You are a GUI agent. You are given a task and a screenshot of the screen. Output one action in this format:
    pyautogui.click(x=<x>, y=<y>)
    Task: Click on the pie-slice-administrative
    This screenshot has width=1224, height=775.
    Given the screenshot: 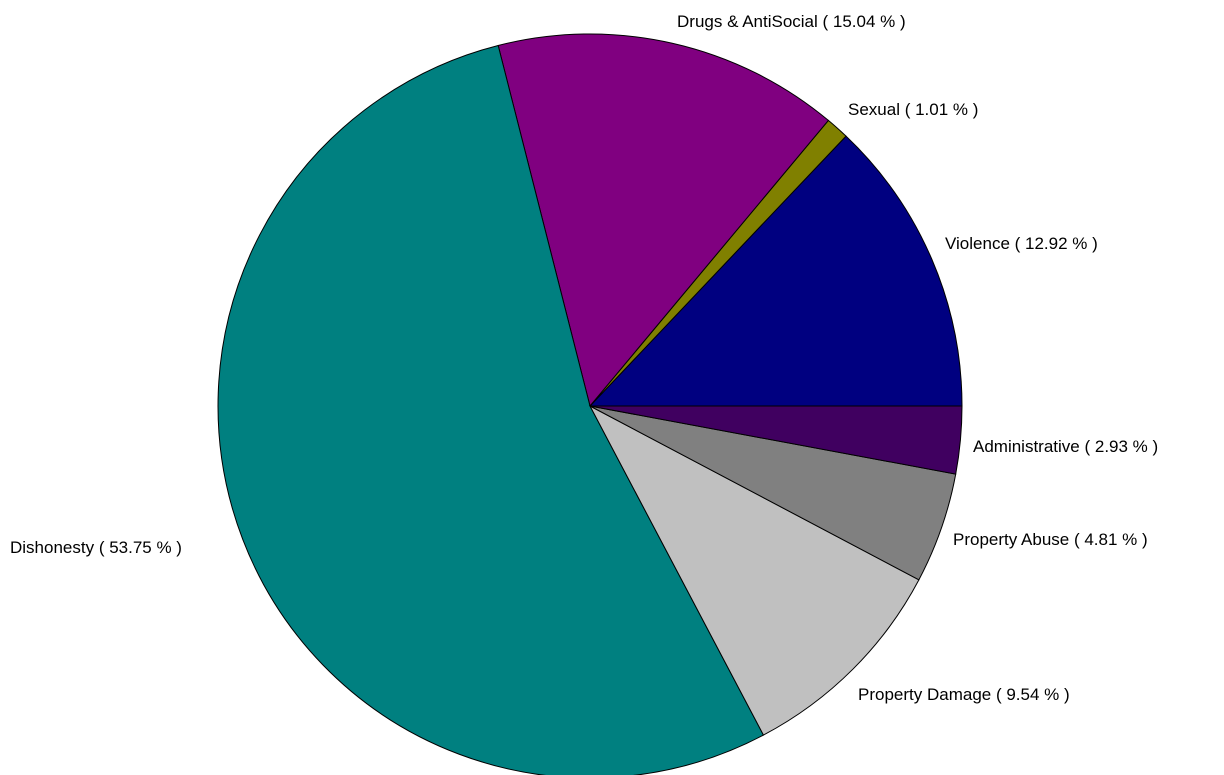 What is the action you would take?
    pyautogui.click(x=776, y=440)
    